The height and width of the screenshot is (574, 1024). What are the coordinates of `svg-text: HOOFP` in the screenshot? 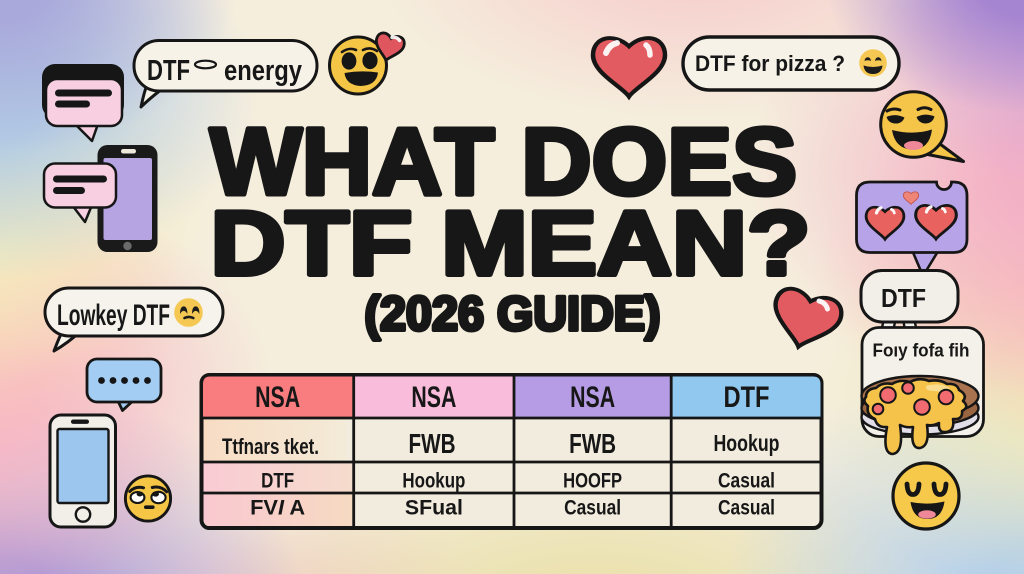 It's located at (592, 481).